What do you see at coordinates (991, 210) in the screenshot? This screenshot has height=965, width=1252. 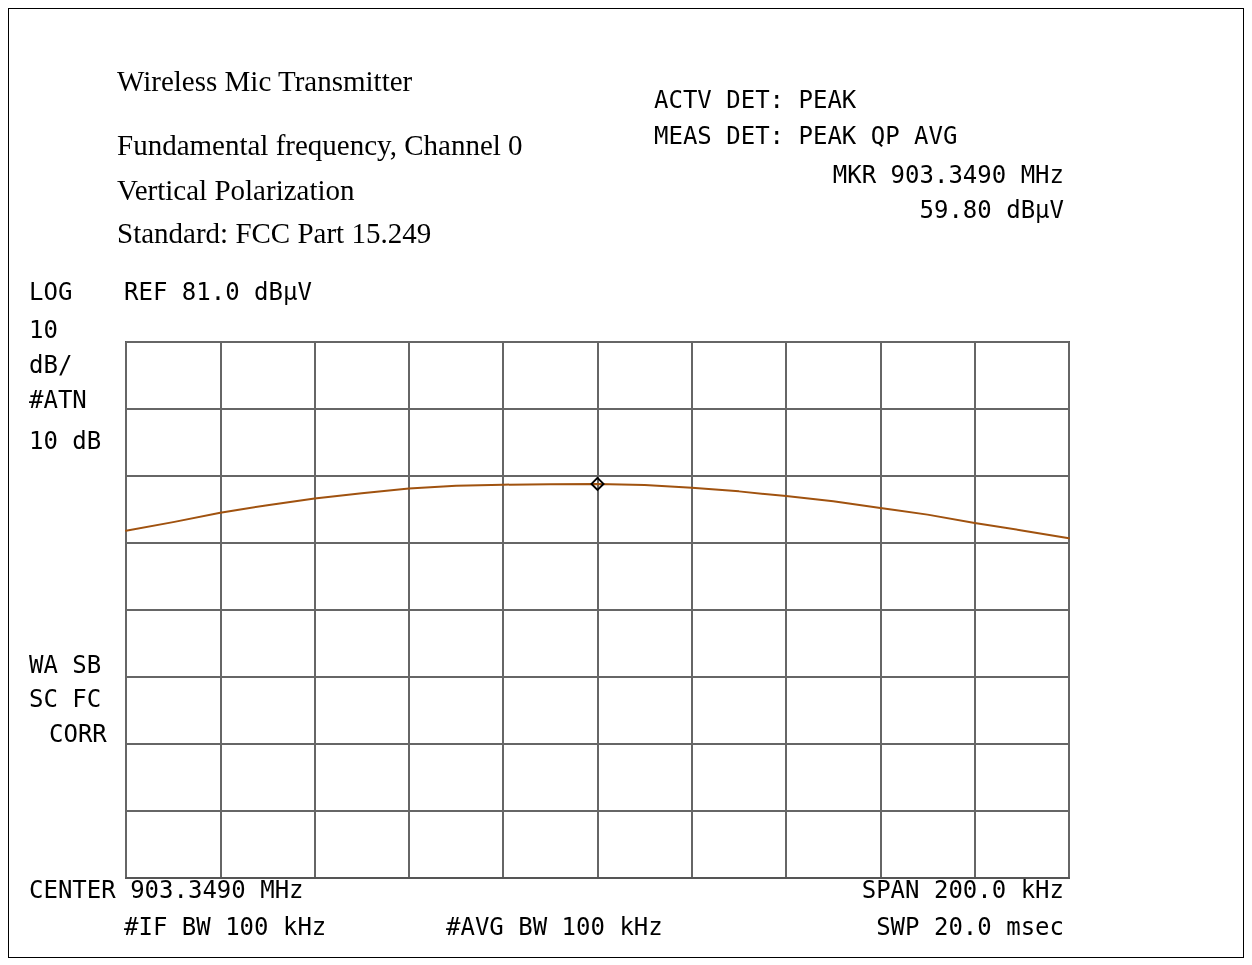 I see `text: 59.80 dBµV` at bounding box center [991, 210].